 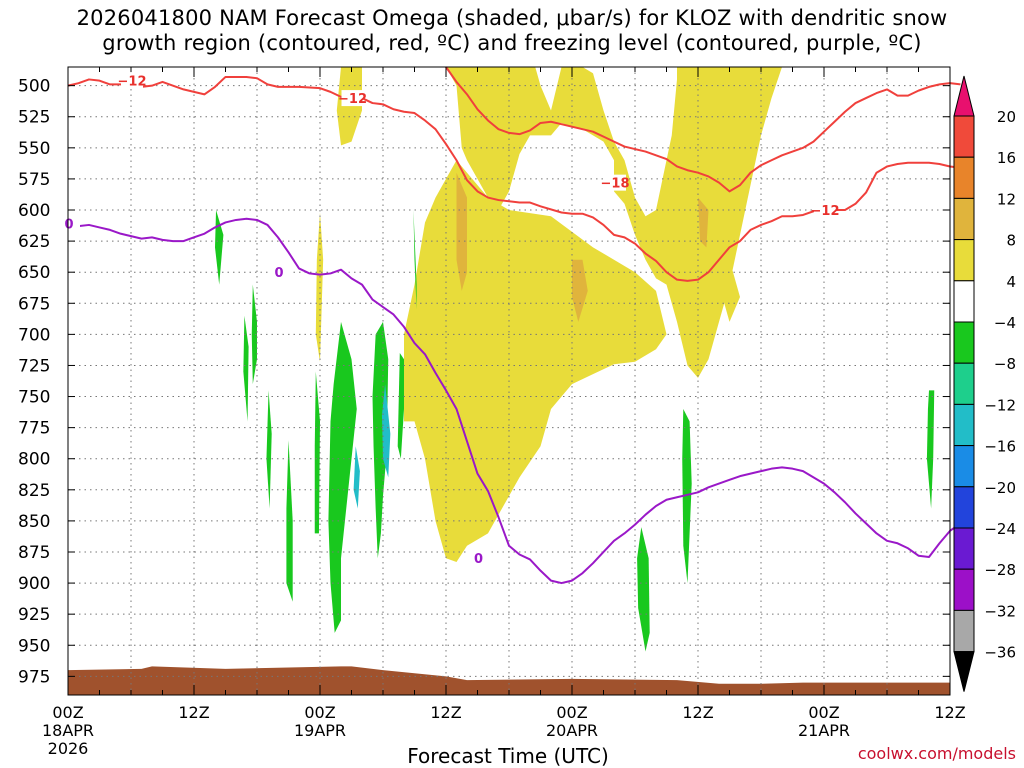 What do you see at coordinates (320, 730) in the screenshot?
I see `x-tick-date: 19APR` at bounding box center [320, 730].